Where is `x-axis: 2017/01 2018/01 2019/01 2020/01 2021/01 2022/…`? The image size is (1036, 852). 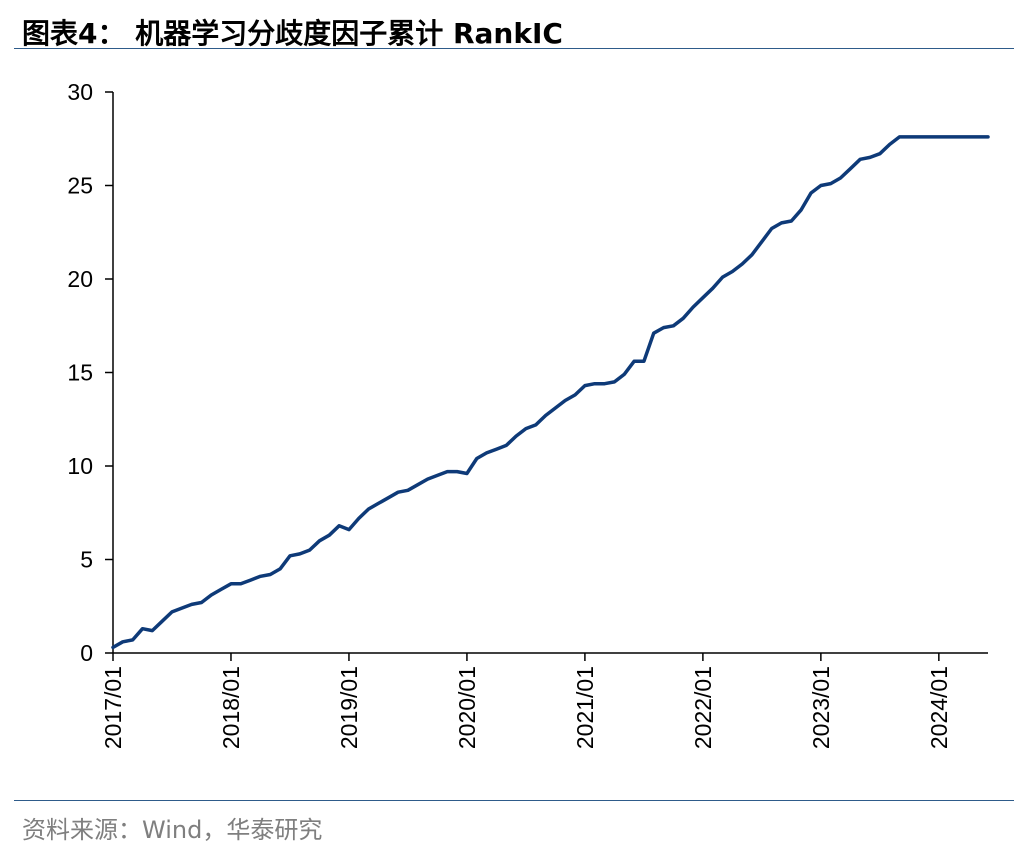
x-axis: 2017/01 2018/01 2019/01 2020/01 2021/01 2022/… is located at coordinates (544, 700).